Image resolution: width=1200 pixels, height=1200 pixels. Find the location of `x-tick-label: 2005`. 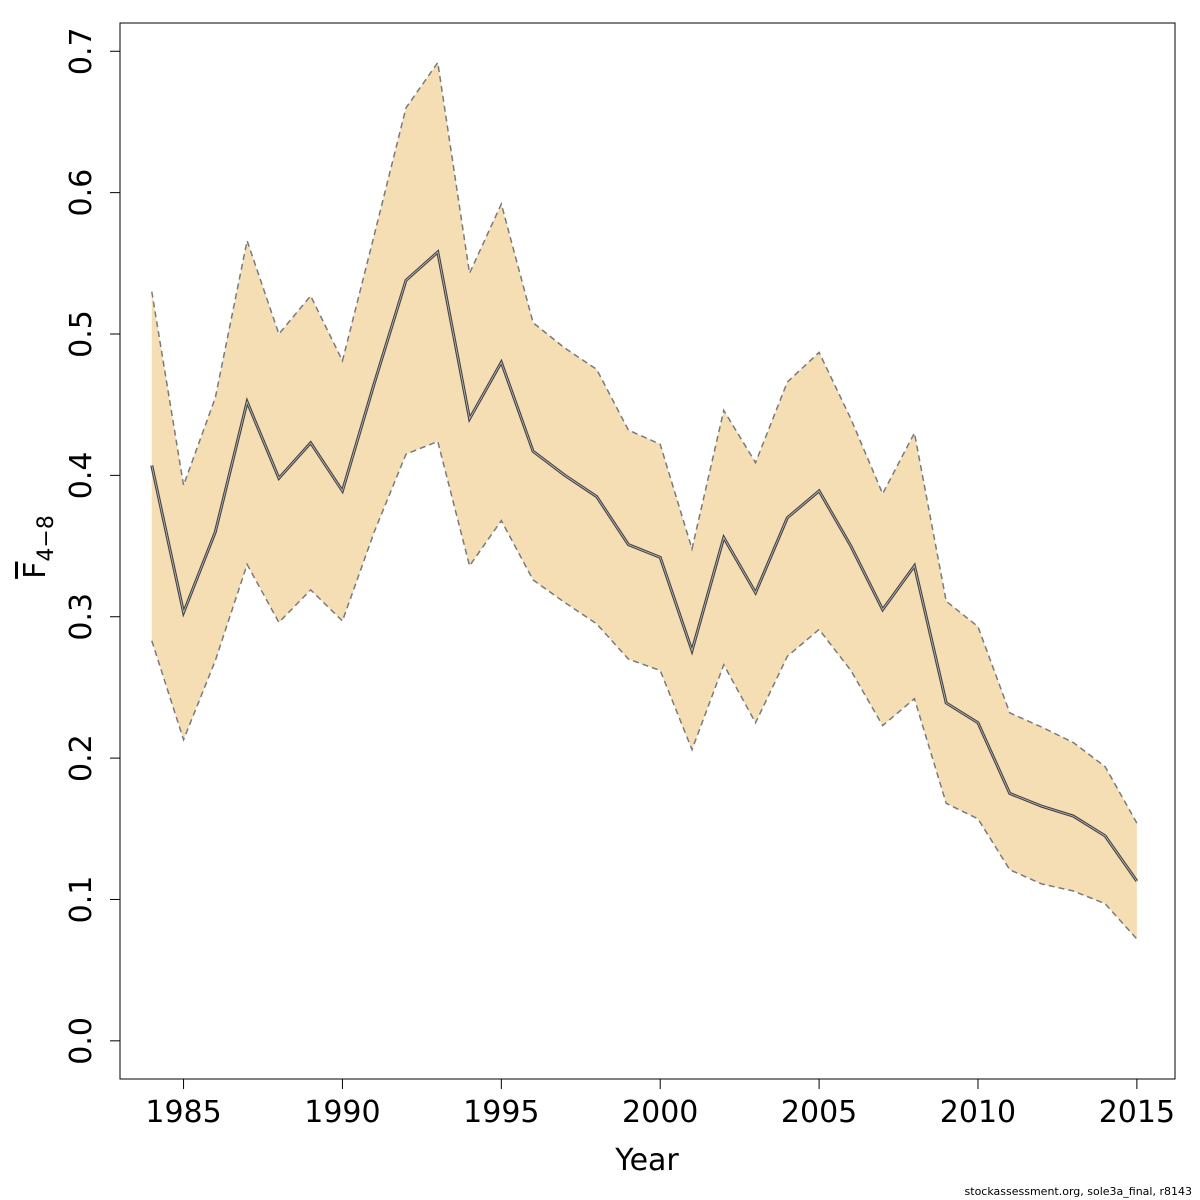

x-tick-label: 2005 is located at coordinates (819, 1112).